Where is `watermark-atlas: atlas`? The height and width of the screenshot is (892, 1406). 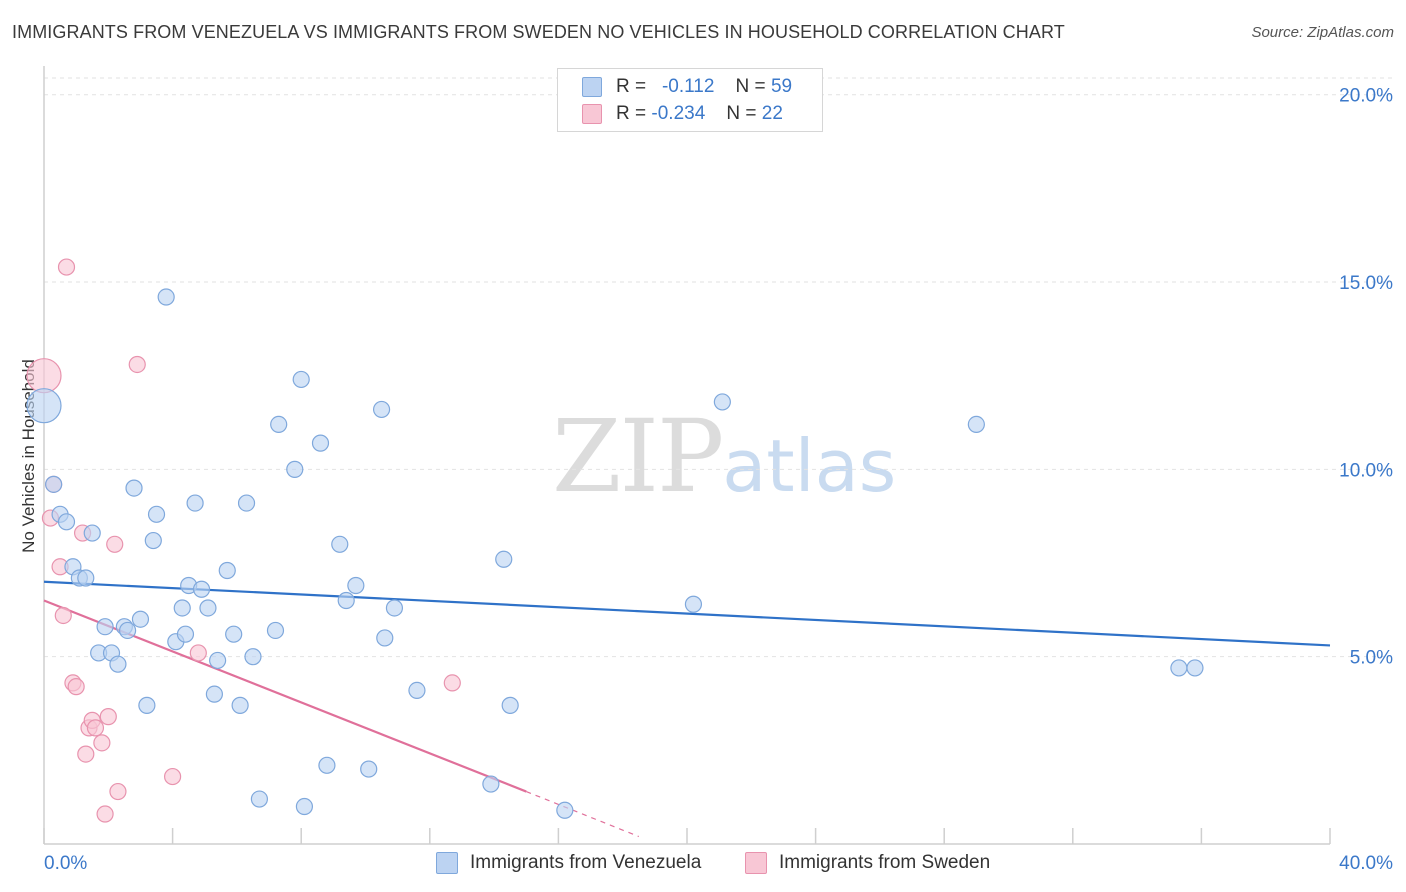
watermark-atlas: atlas is located at coordinates (809, 466).